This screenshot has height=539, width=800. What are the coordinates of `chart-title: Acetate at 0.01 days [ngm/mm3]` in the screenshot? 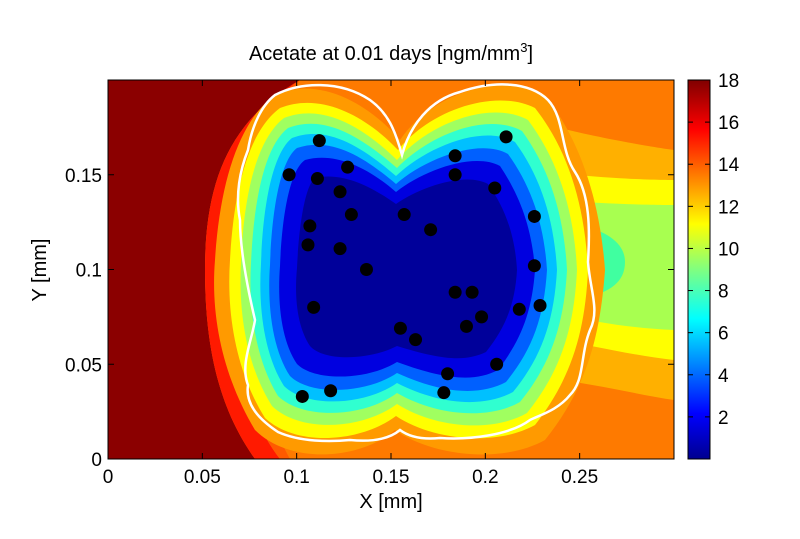 It's located at (391, 52).